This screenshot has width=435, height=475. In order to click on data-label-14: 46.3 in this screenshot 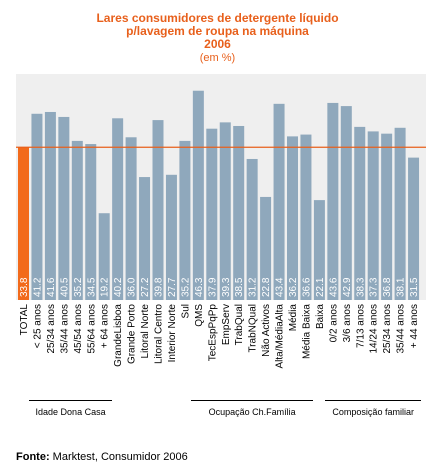, I will do `click(199, 287)`.